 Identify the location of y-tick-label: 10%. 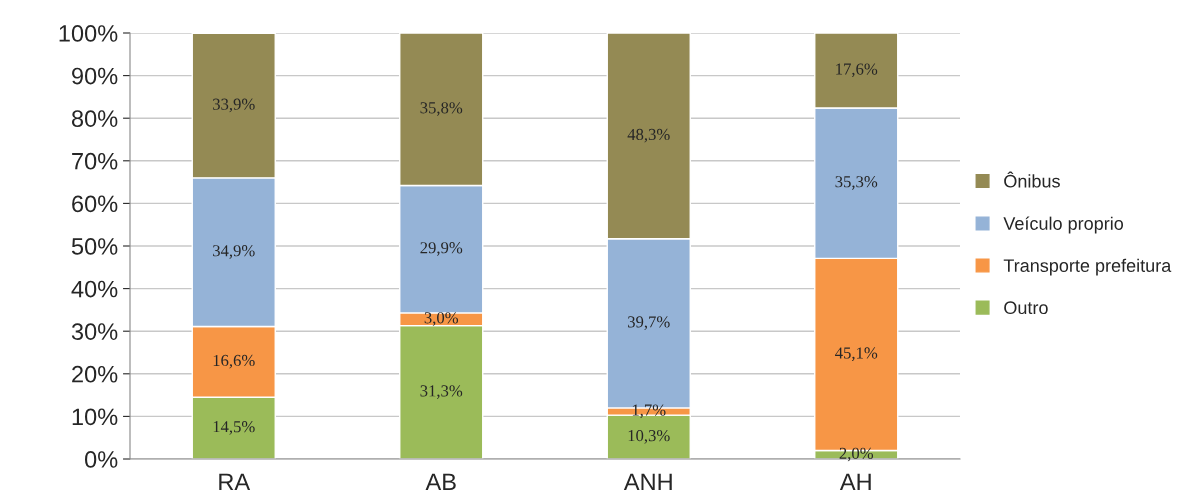
(95, 417).